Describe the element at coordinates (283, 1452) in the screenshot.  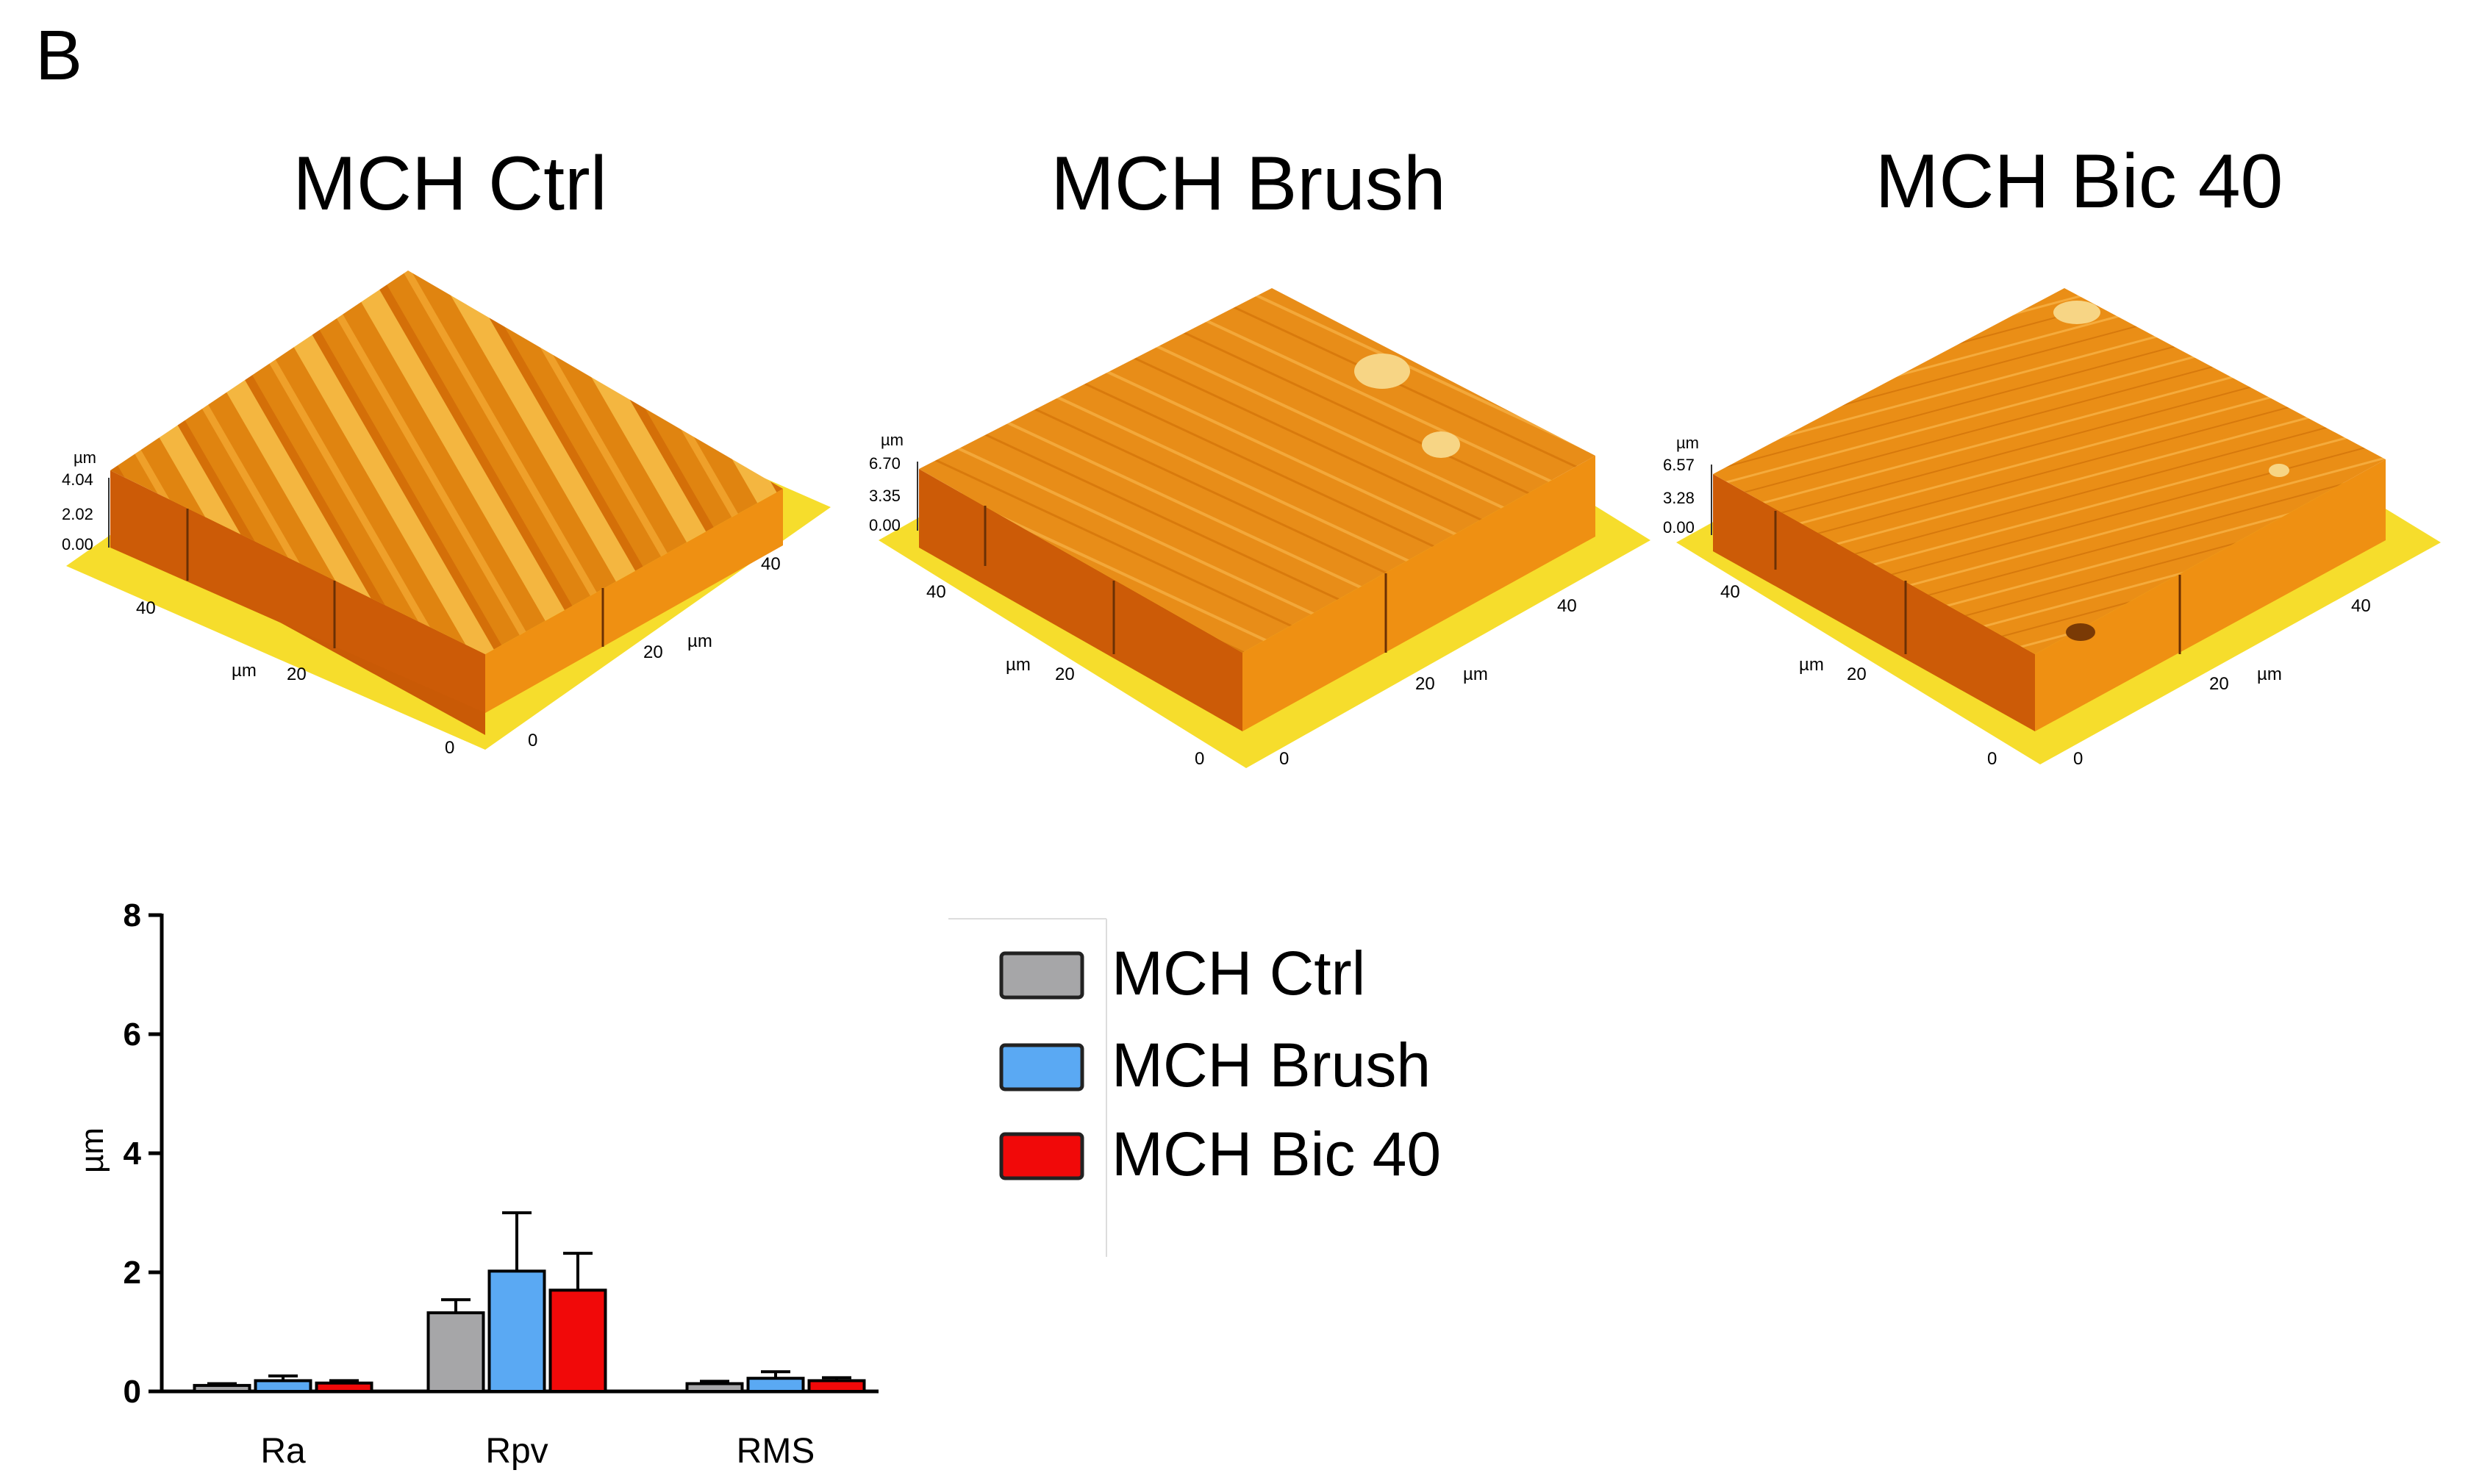
I see `x-tick-label: Ra` at that location.